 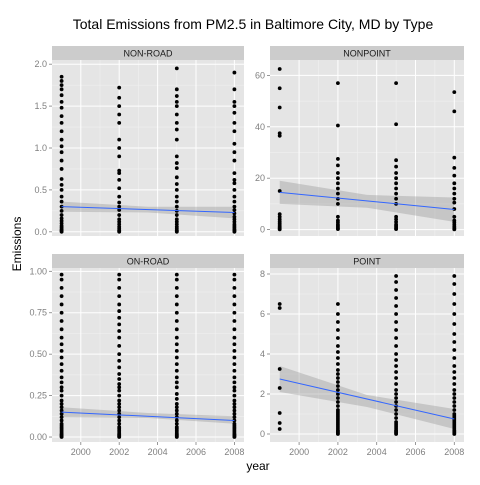 I want to click on y-tick-label: 1.0, so click(x=40, y=148).